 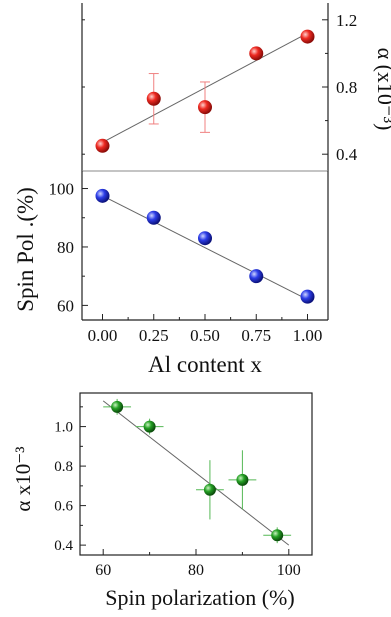 I want to click on mid-xtick-label: 0.00, so click(x=103, y=335).